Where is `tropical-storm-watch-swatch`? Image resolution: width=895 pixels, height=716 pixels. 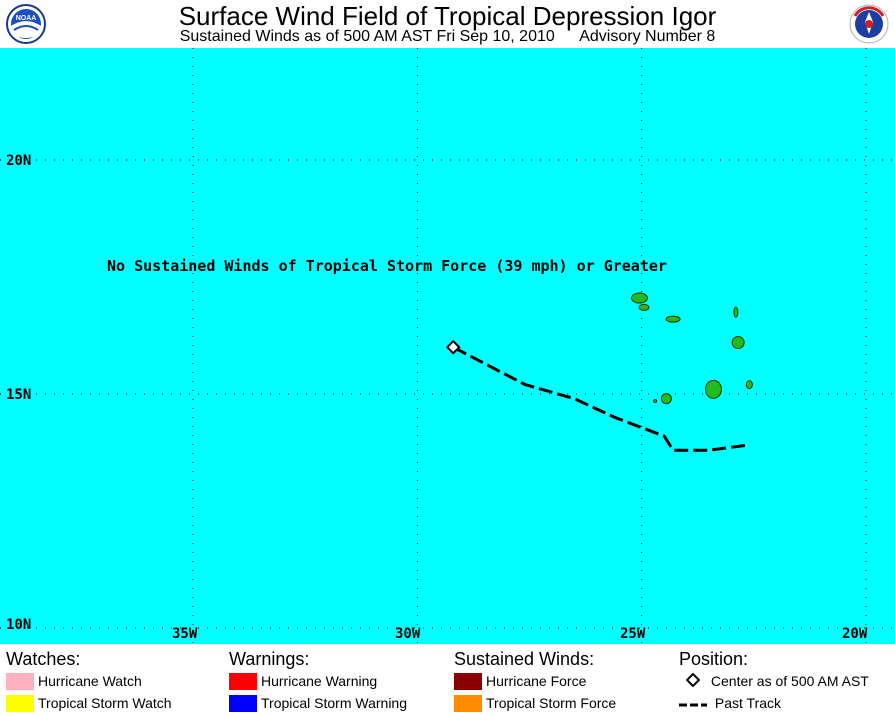 tropical-storm-watch-swatch is located at coordinates (20, 703).